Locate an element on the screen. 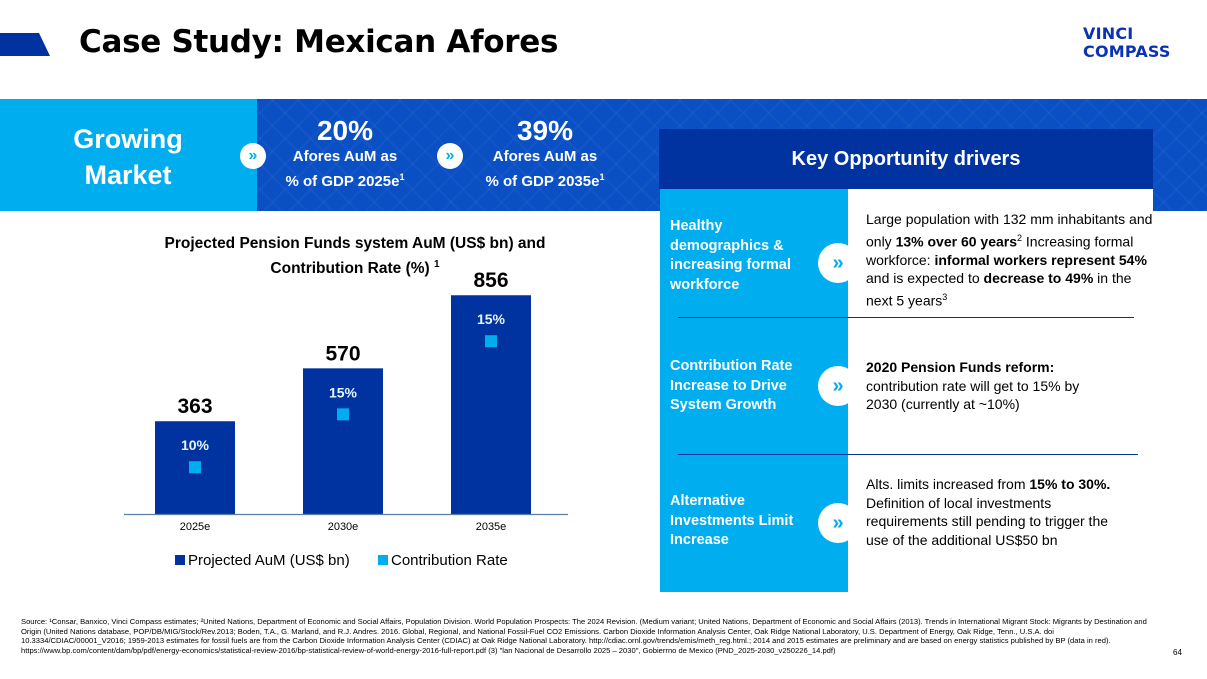 This screenshot has width=1207, height=679. emphasis-text: 2020 Pension Funds reform: is located at coordinates (960, 367).